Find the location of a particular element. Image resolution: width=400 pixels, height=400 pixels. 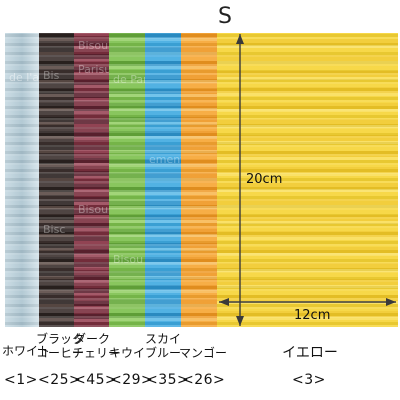

faint-text: de l'ambassade is located at coordinates (24, 77).